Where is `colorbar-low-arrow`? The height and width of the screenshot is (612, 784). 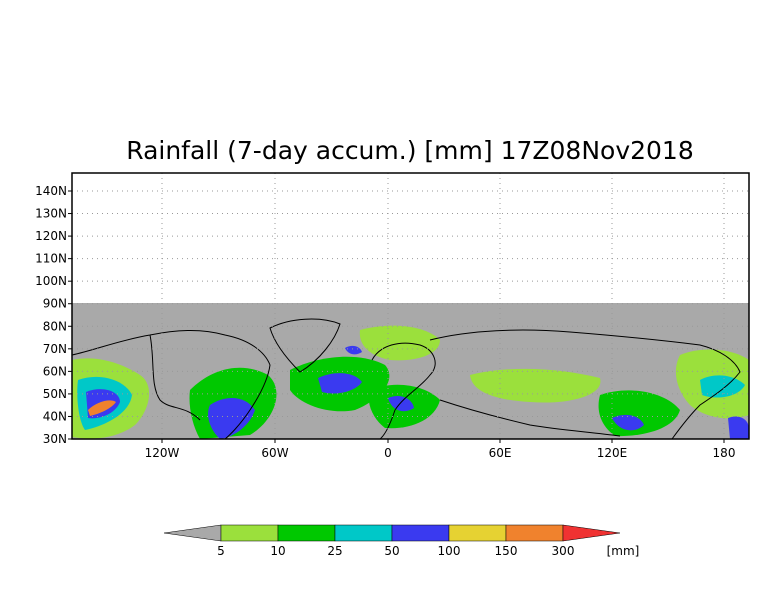
colorbar-low-arrow is located at coordinates (192, 533).